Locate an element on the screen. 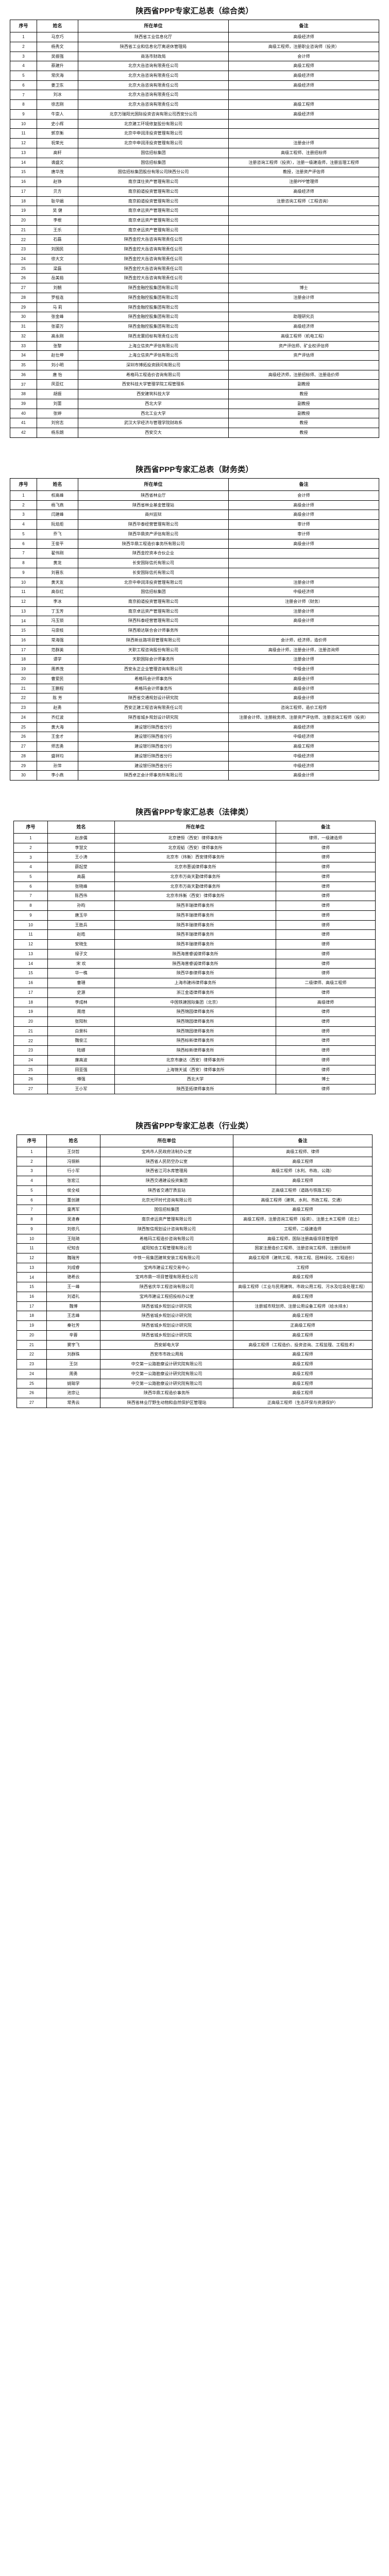 The height and width of the screenshot is (2576, 389). table-row: 25 田亚强 上海锦天诚（西安）律师事务所 律师 is located at coordinates (194, 1069).